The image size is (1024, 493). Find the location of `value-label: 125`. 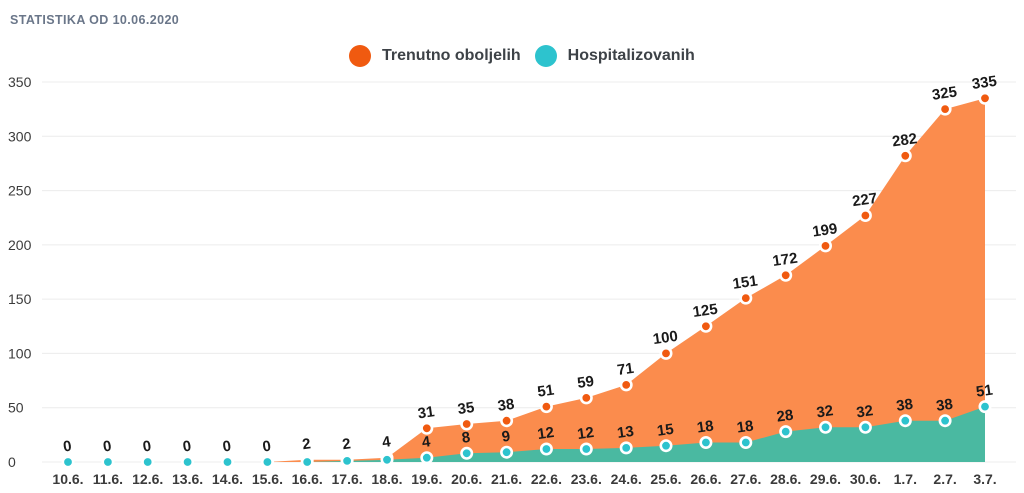

value-label: 125 is located at coordinates (705, 311).